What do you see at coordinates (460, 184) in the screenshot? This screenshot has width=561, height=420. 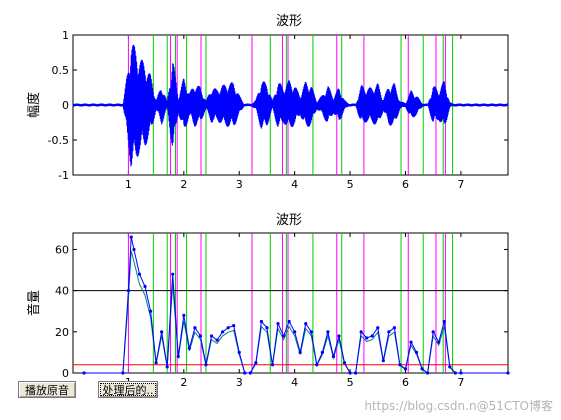 I see `waveform-xtick-label: 7` at bounding box center [460, 184].